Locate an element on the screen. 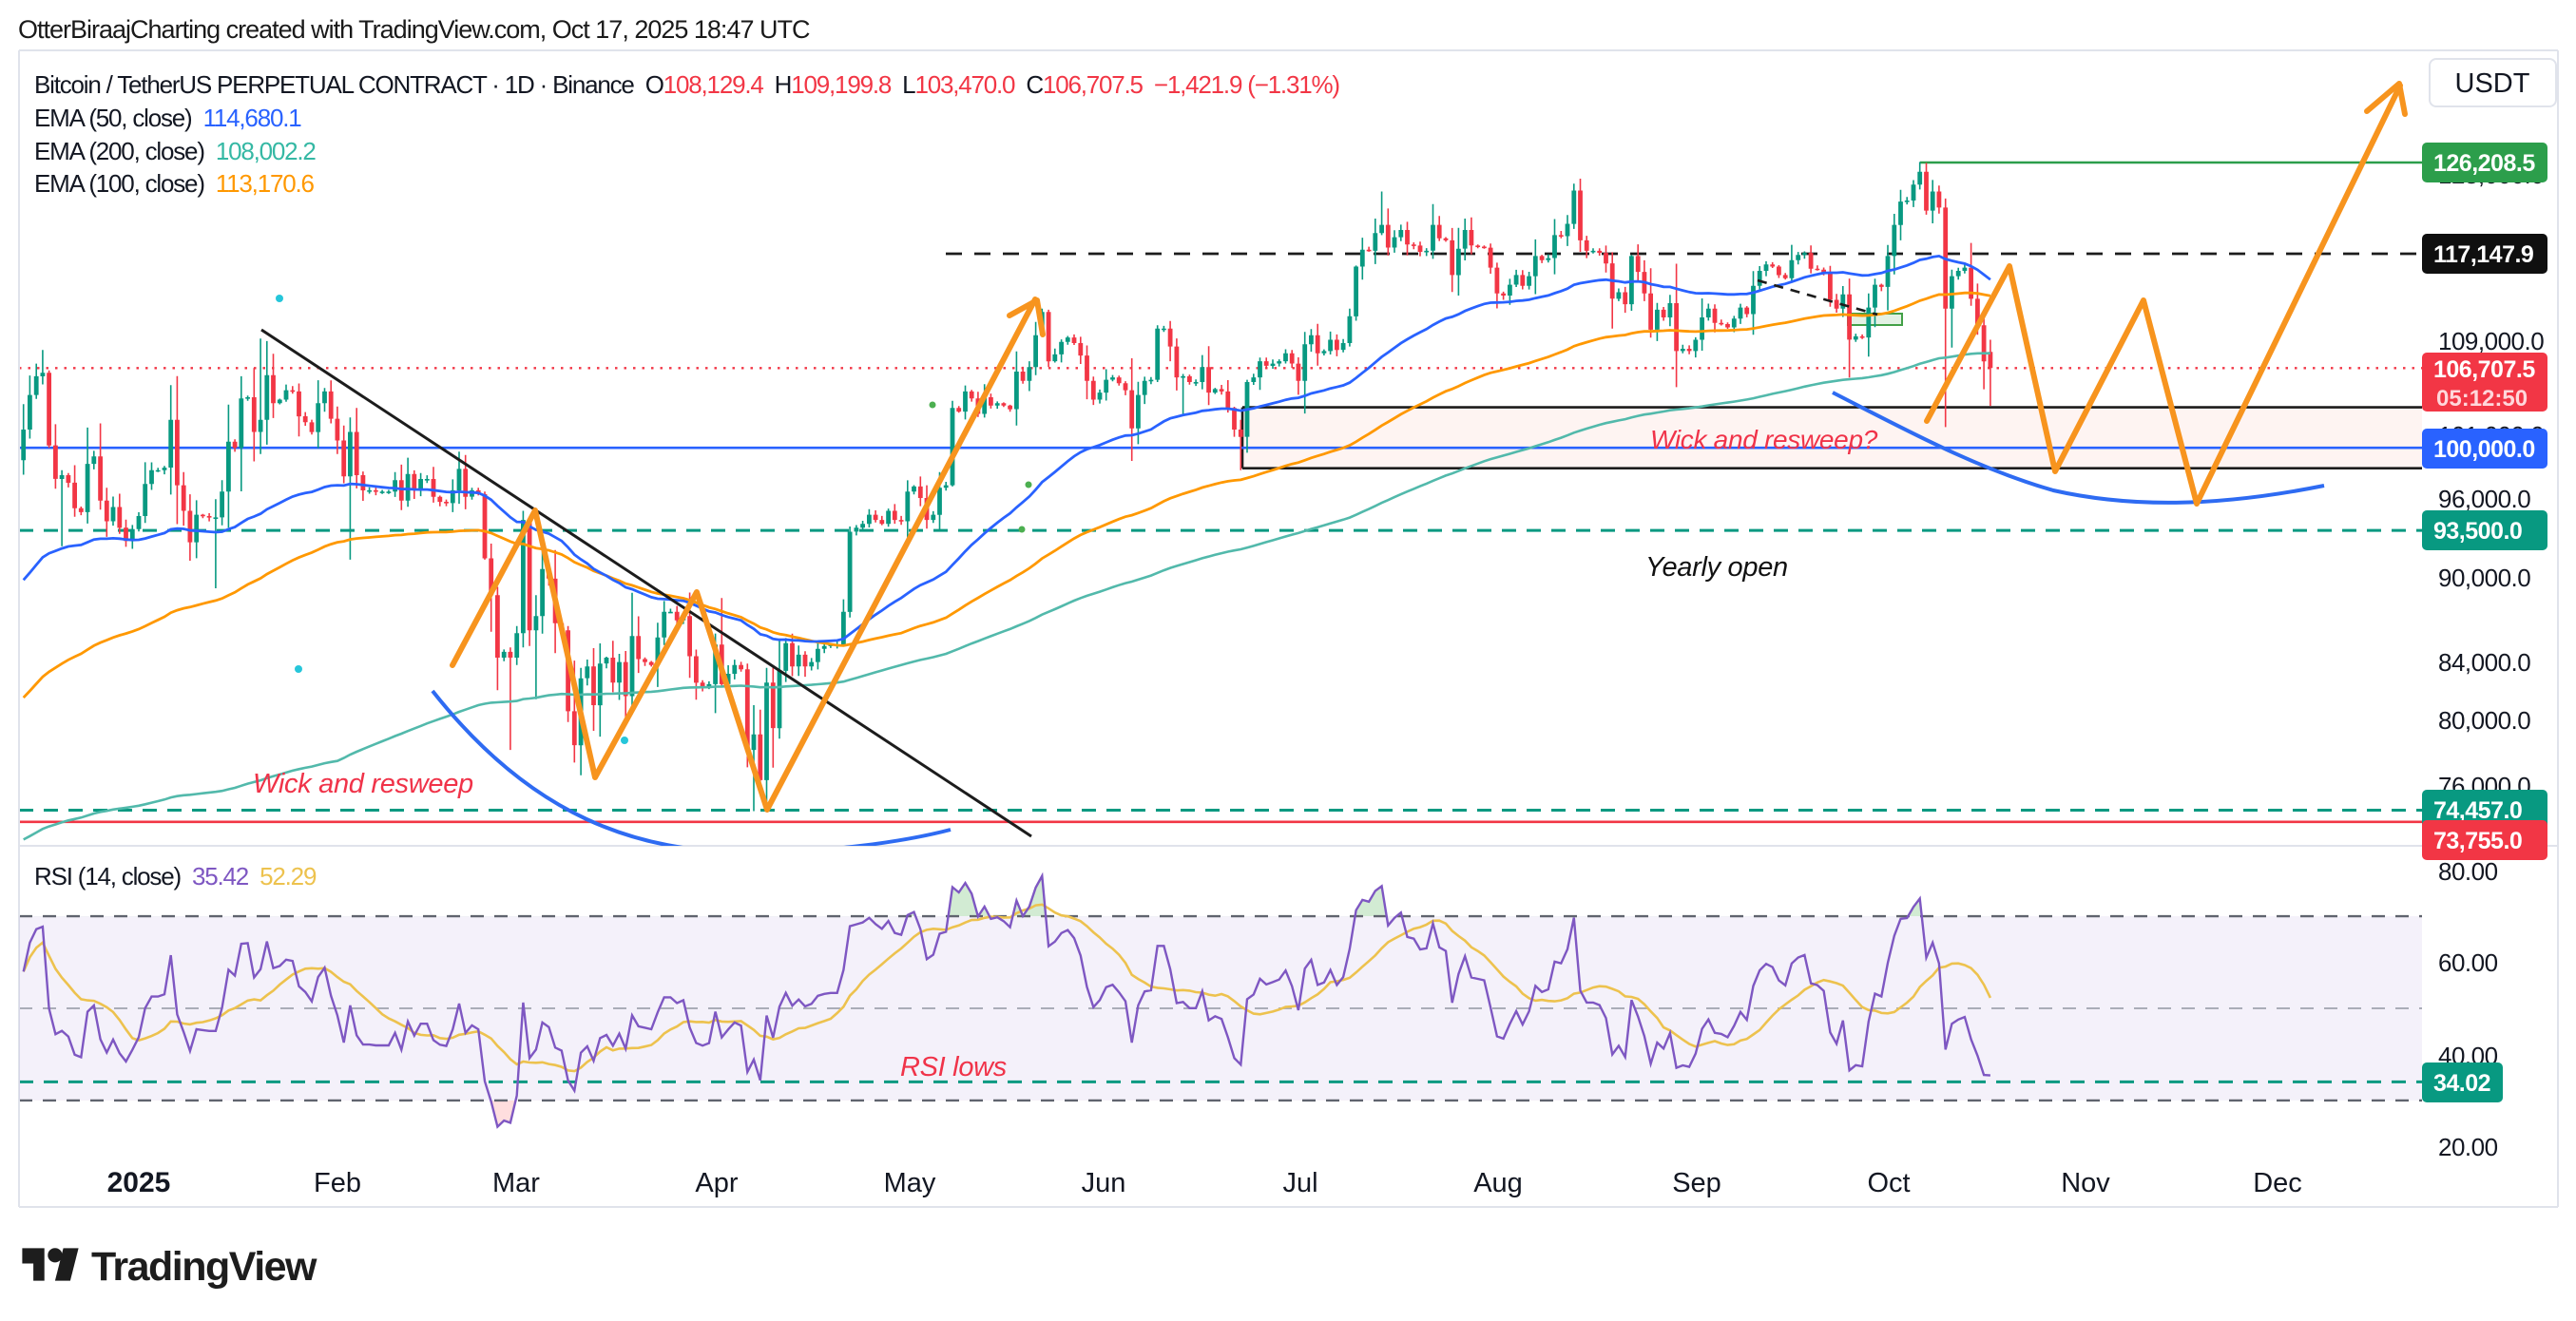  svg-text: 80.00 is located at coordinates (2468, 871).